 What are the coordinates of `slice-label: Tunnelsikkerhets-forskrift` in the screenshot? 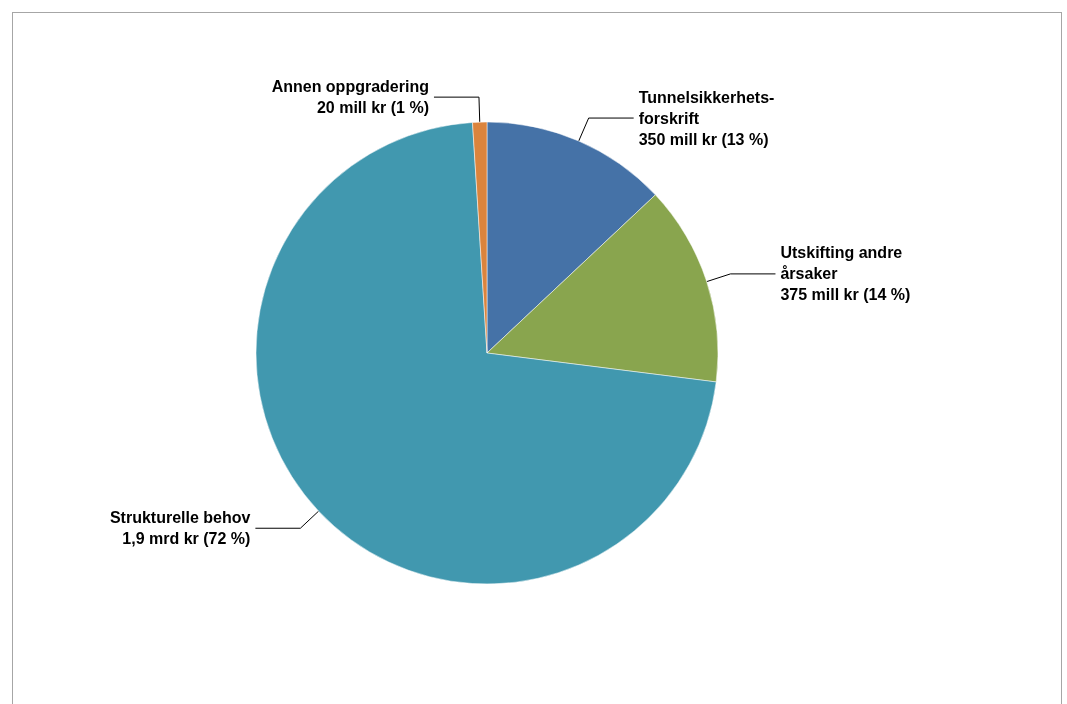 It's located at (706, 107).